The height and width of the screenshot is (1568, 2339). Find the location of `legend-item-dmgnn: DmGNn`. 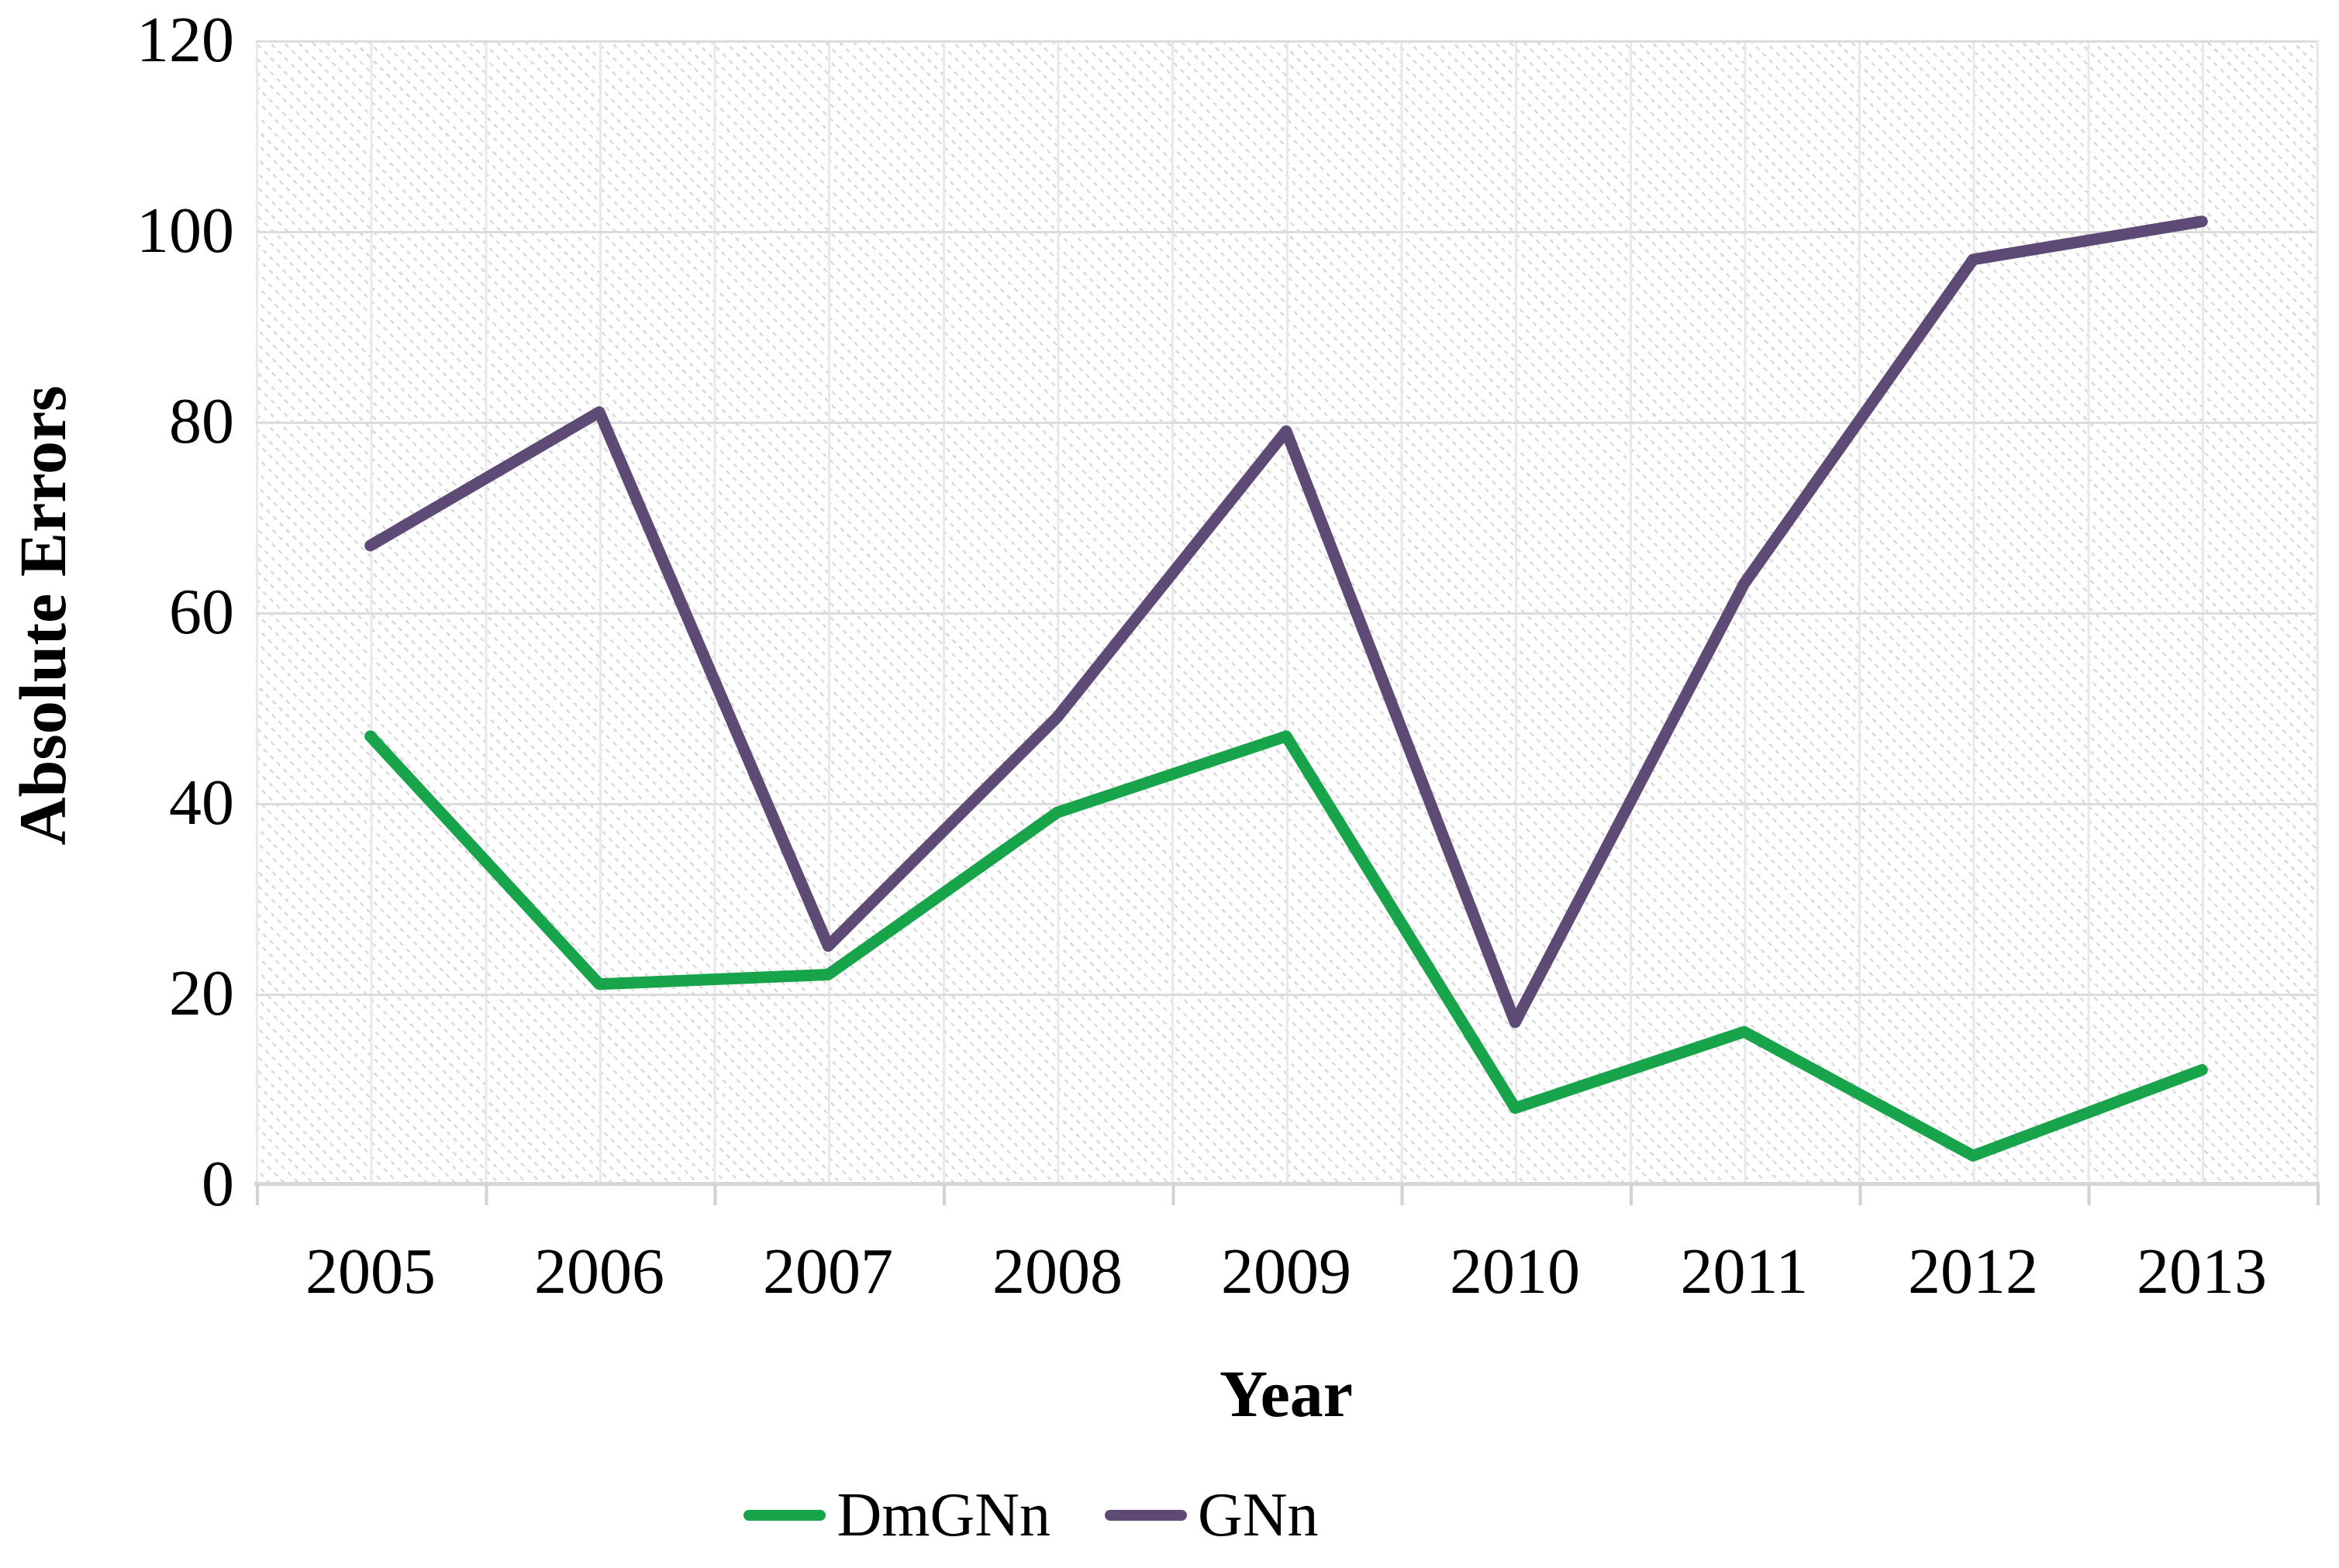

legend-item-dmgnn: DmGNn is located at coordinates (896, 1515).